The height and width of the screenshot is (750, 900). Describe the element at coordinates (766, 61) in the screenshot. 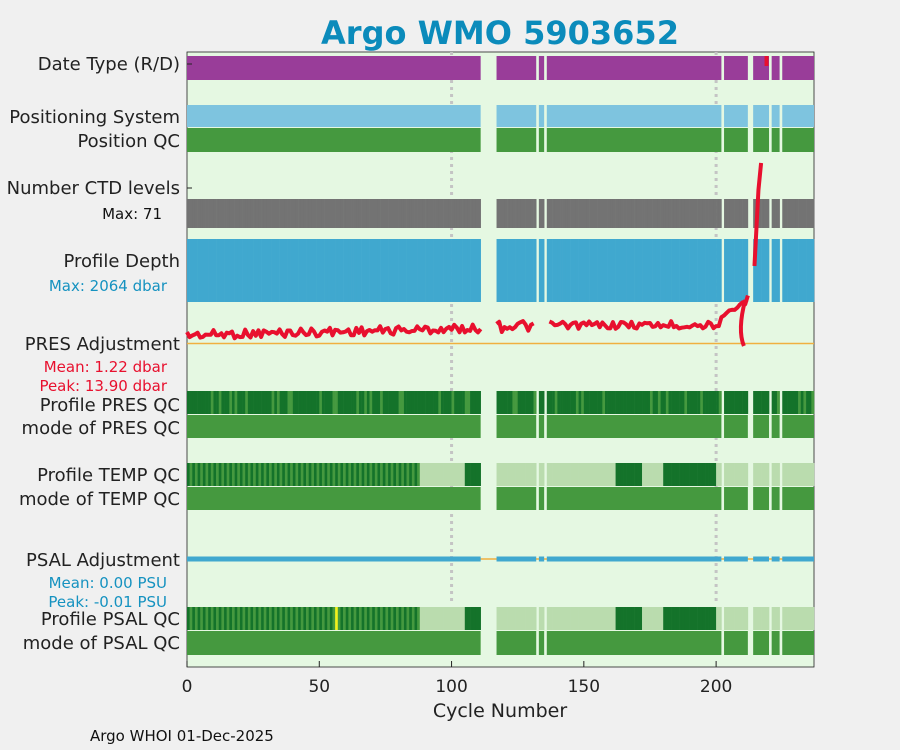

I see `date-type-marker` at that location.